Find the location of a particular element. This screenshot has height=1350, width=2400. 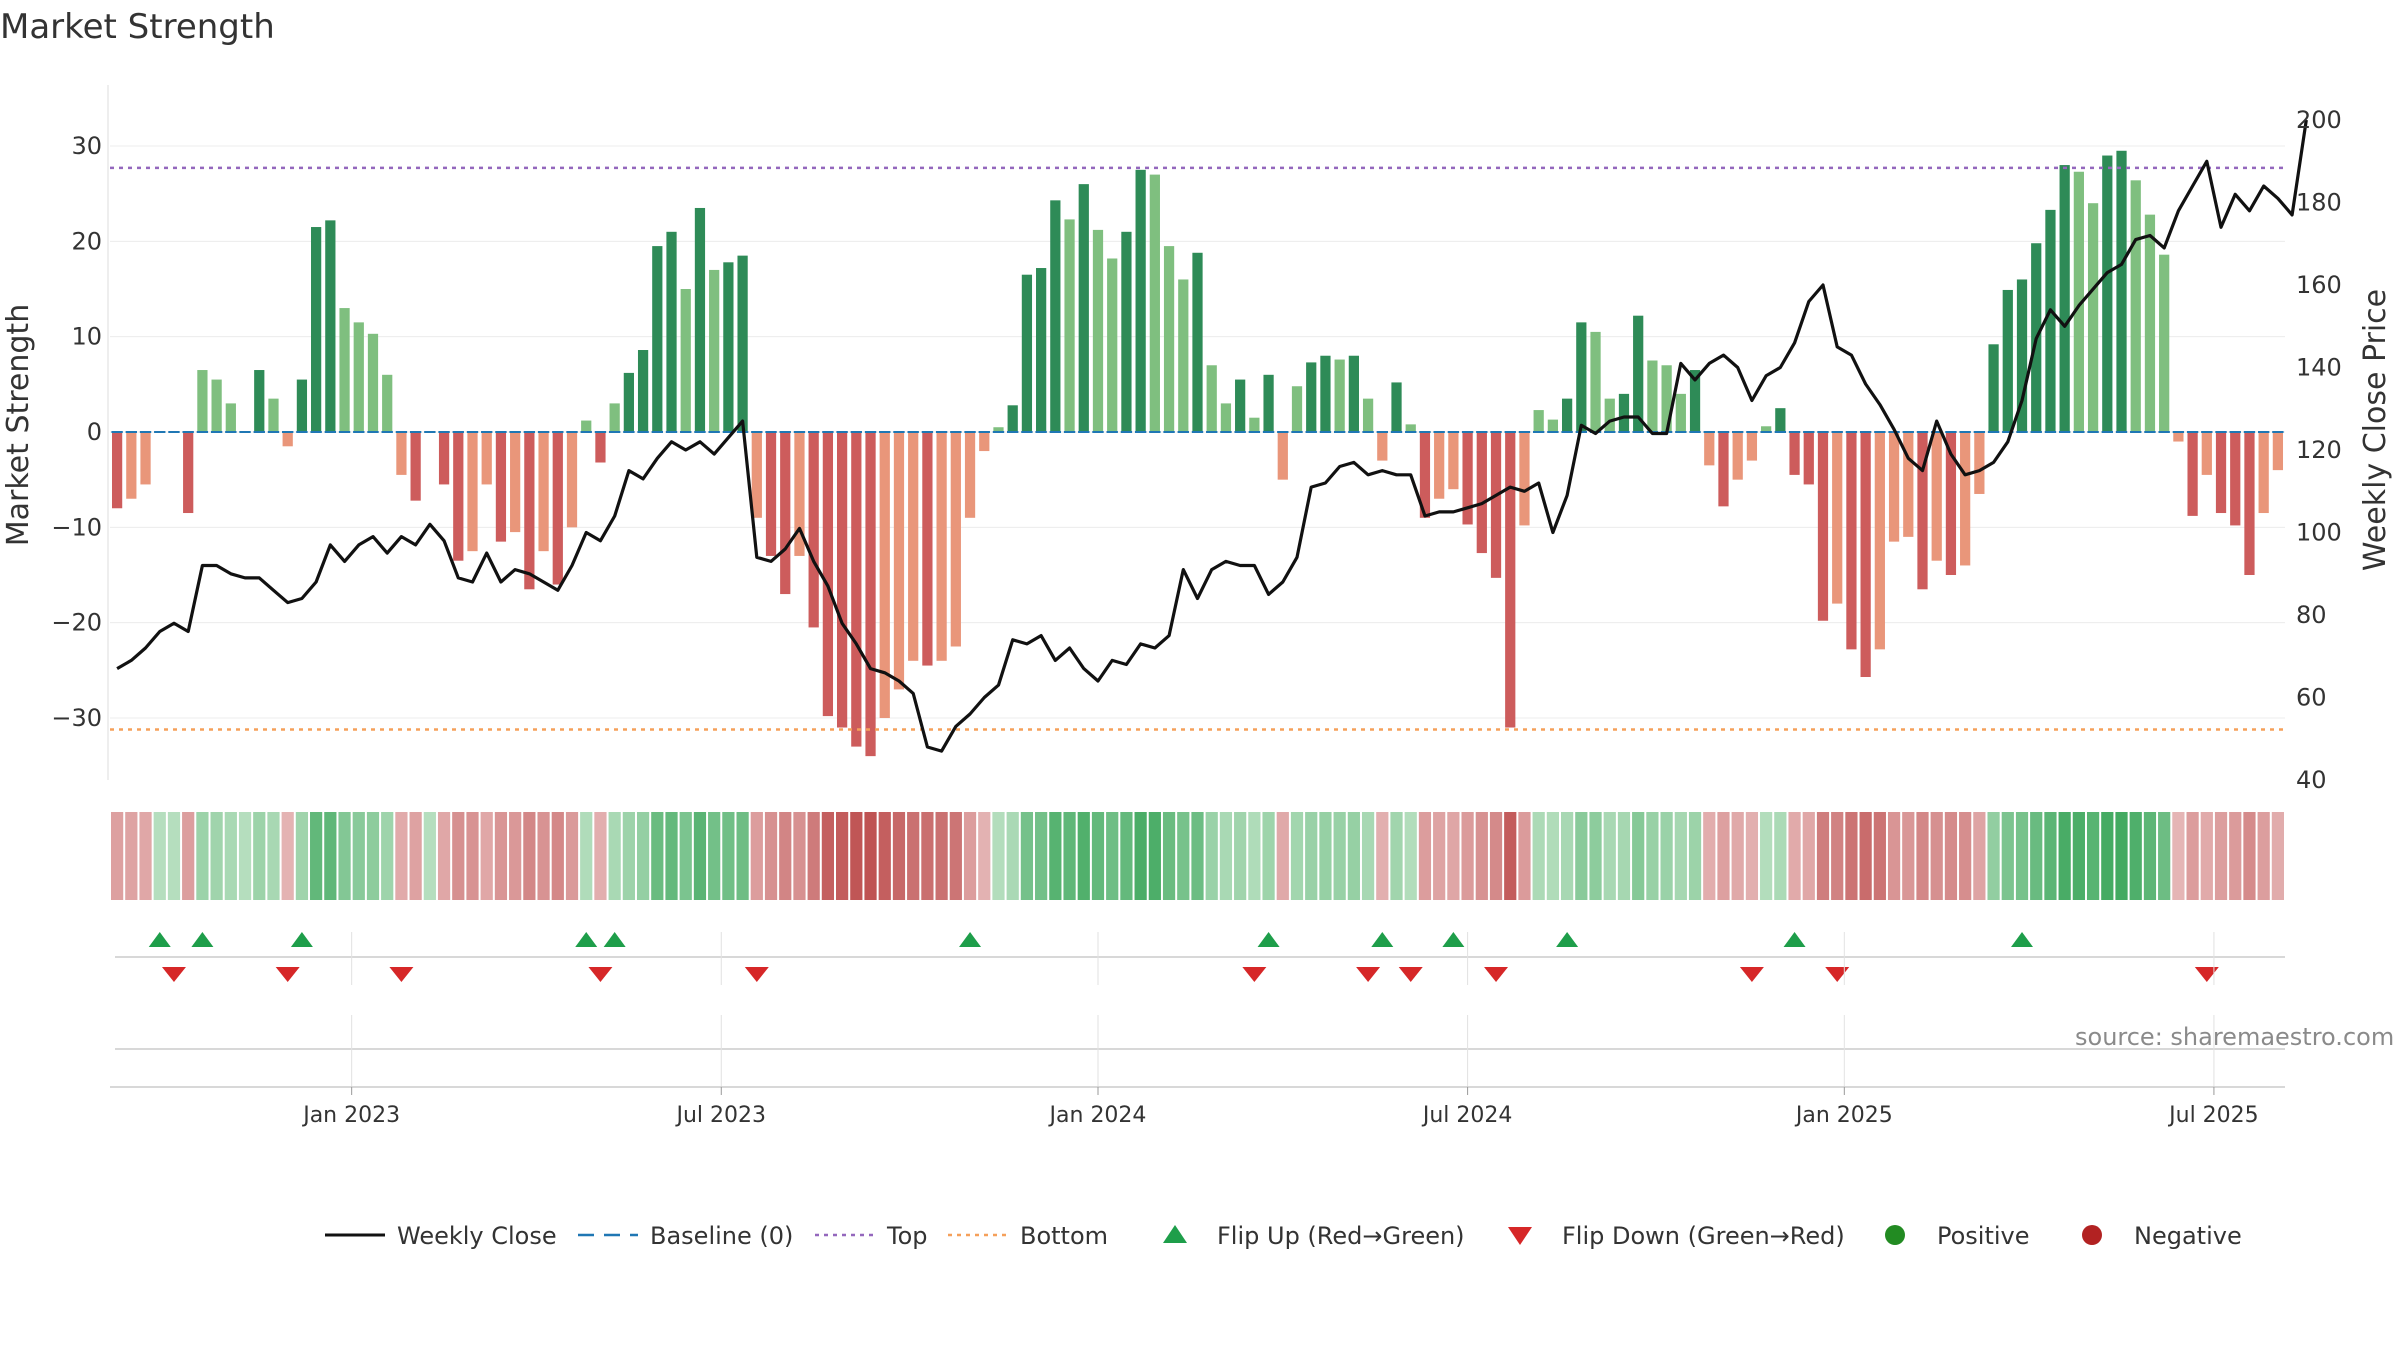

left-tick-label: −30 is located at coordinates (76, 718).